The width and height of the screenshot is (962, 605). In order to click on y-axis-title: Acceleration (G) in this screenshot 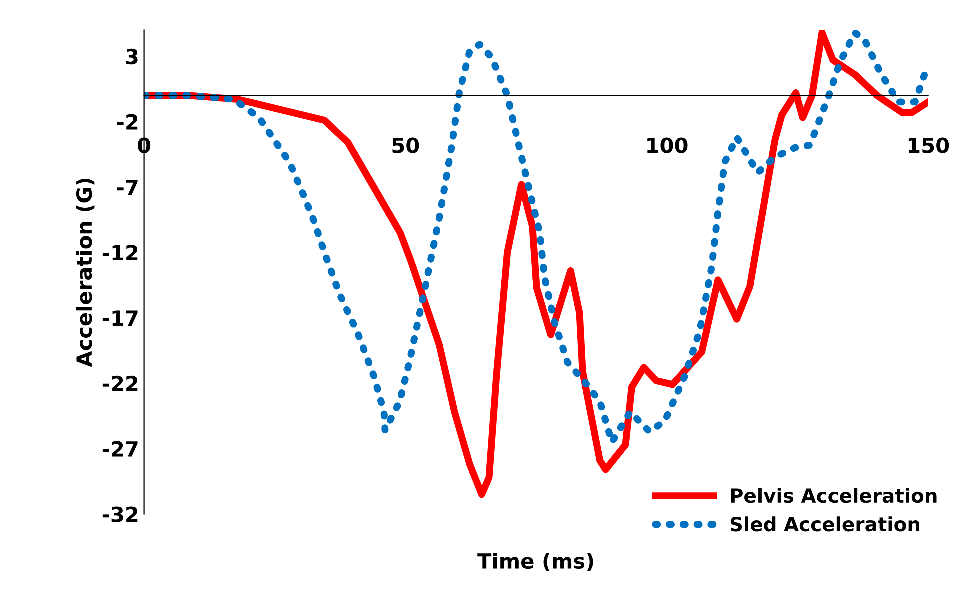, I will do `click(85, 273)`.